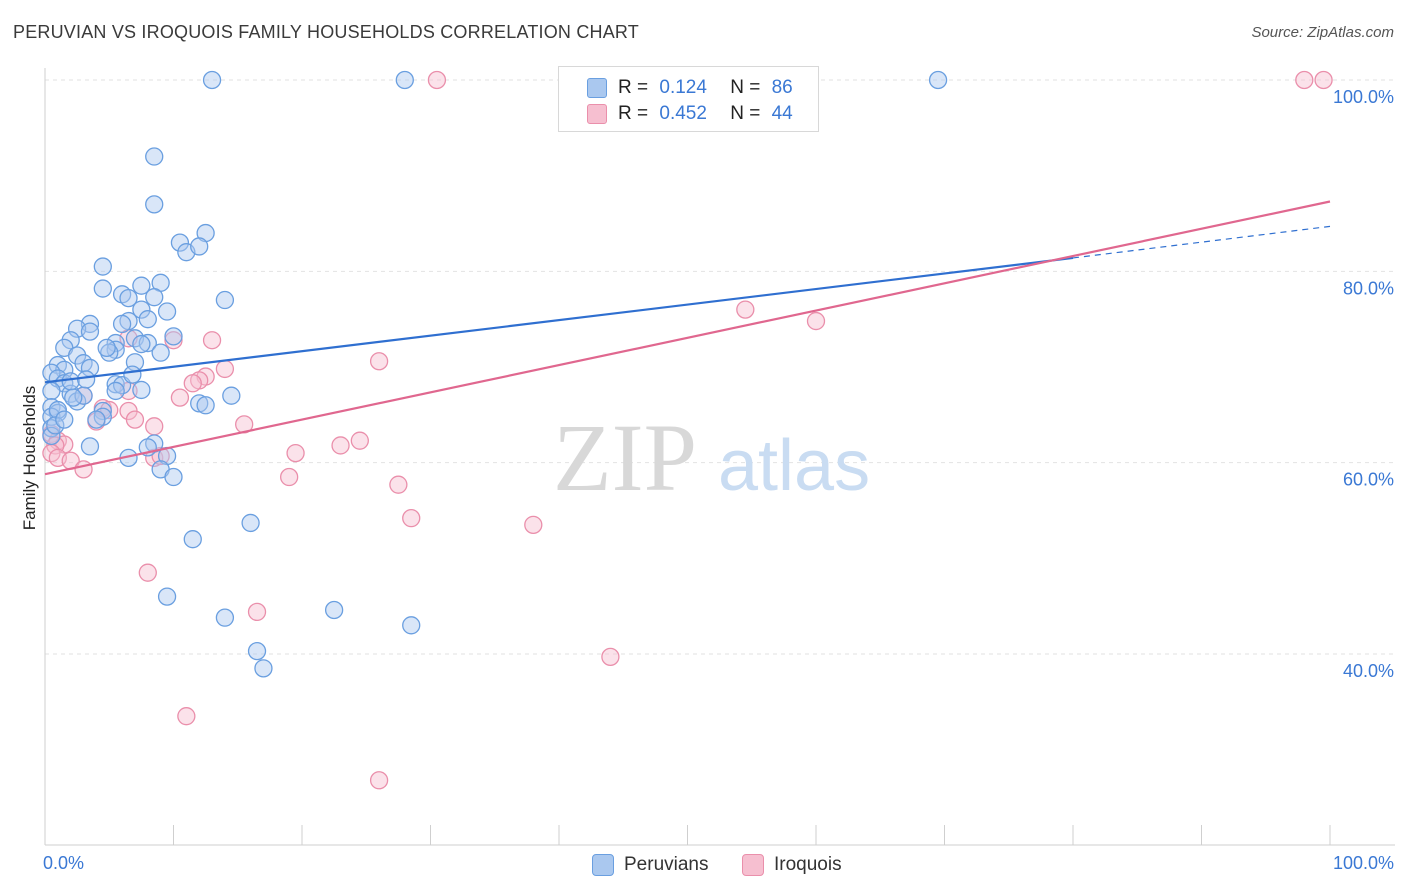 This screenshot has width=1406, height=892. Describe the element at coordinates (1322, 32) in the screenshot. I see `chart-source: Source: ZipAtlas.com` at that location.